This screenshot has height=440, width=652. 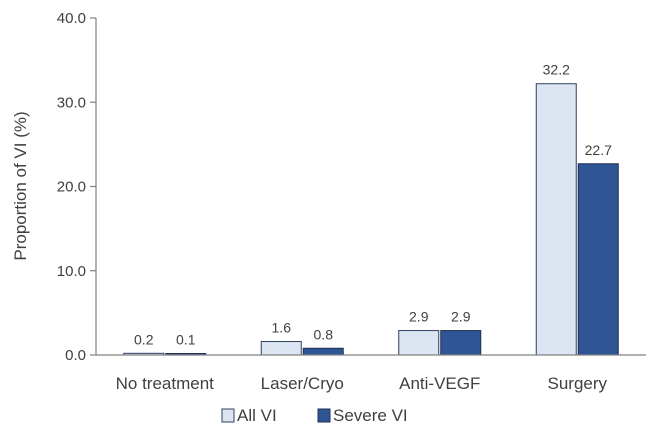 I want to click on bar-value-label: 32.2, so click(x=556, y=70).